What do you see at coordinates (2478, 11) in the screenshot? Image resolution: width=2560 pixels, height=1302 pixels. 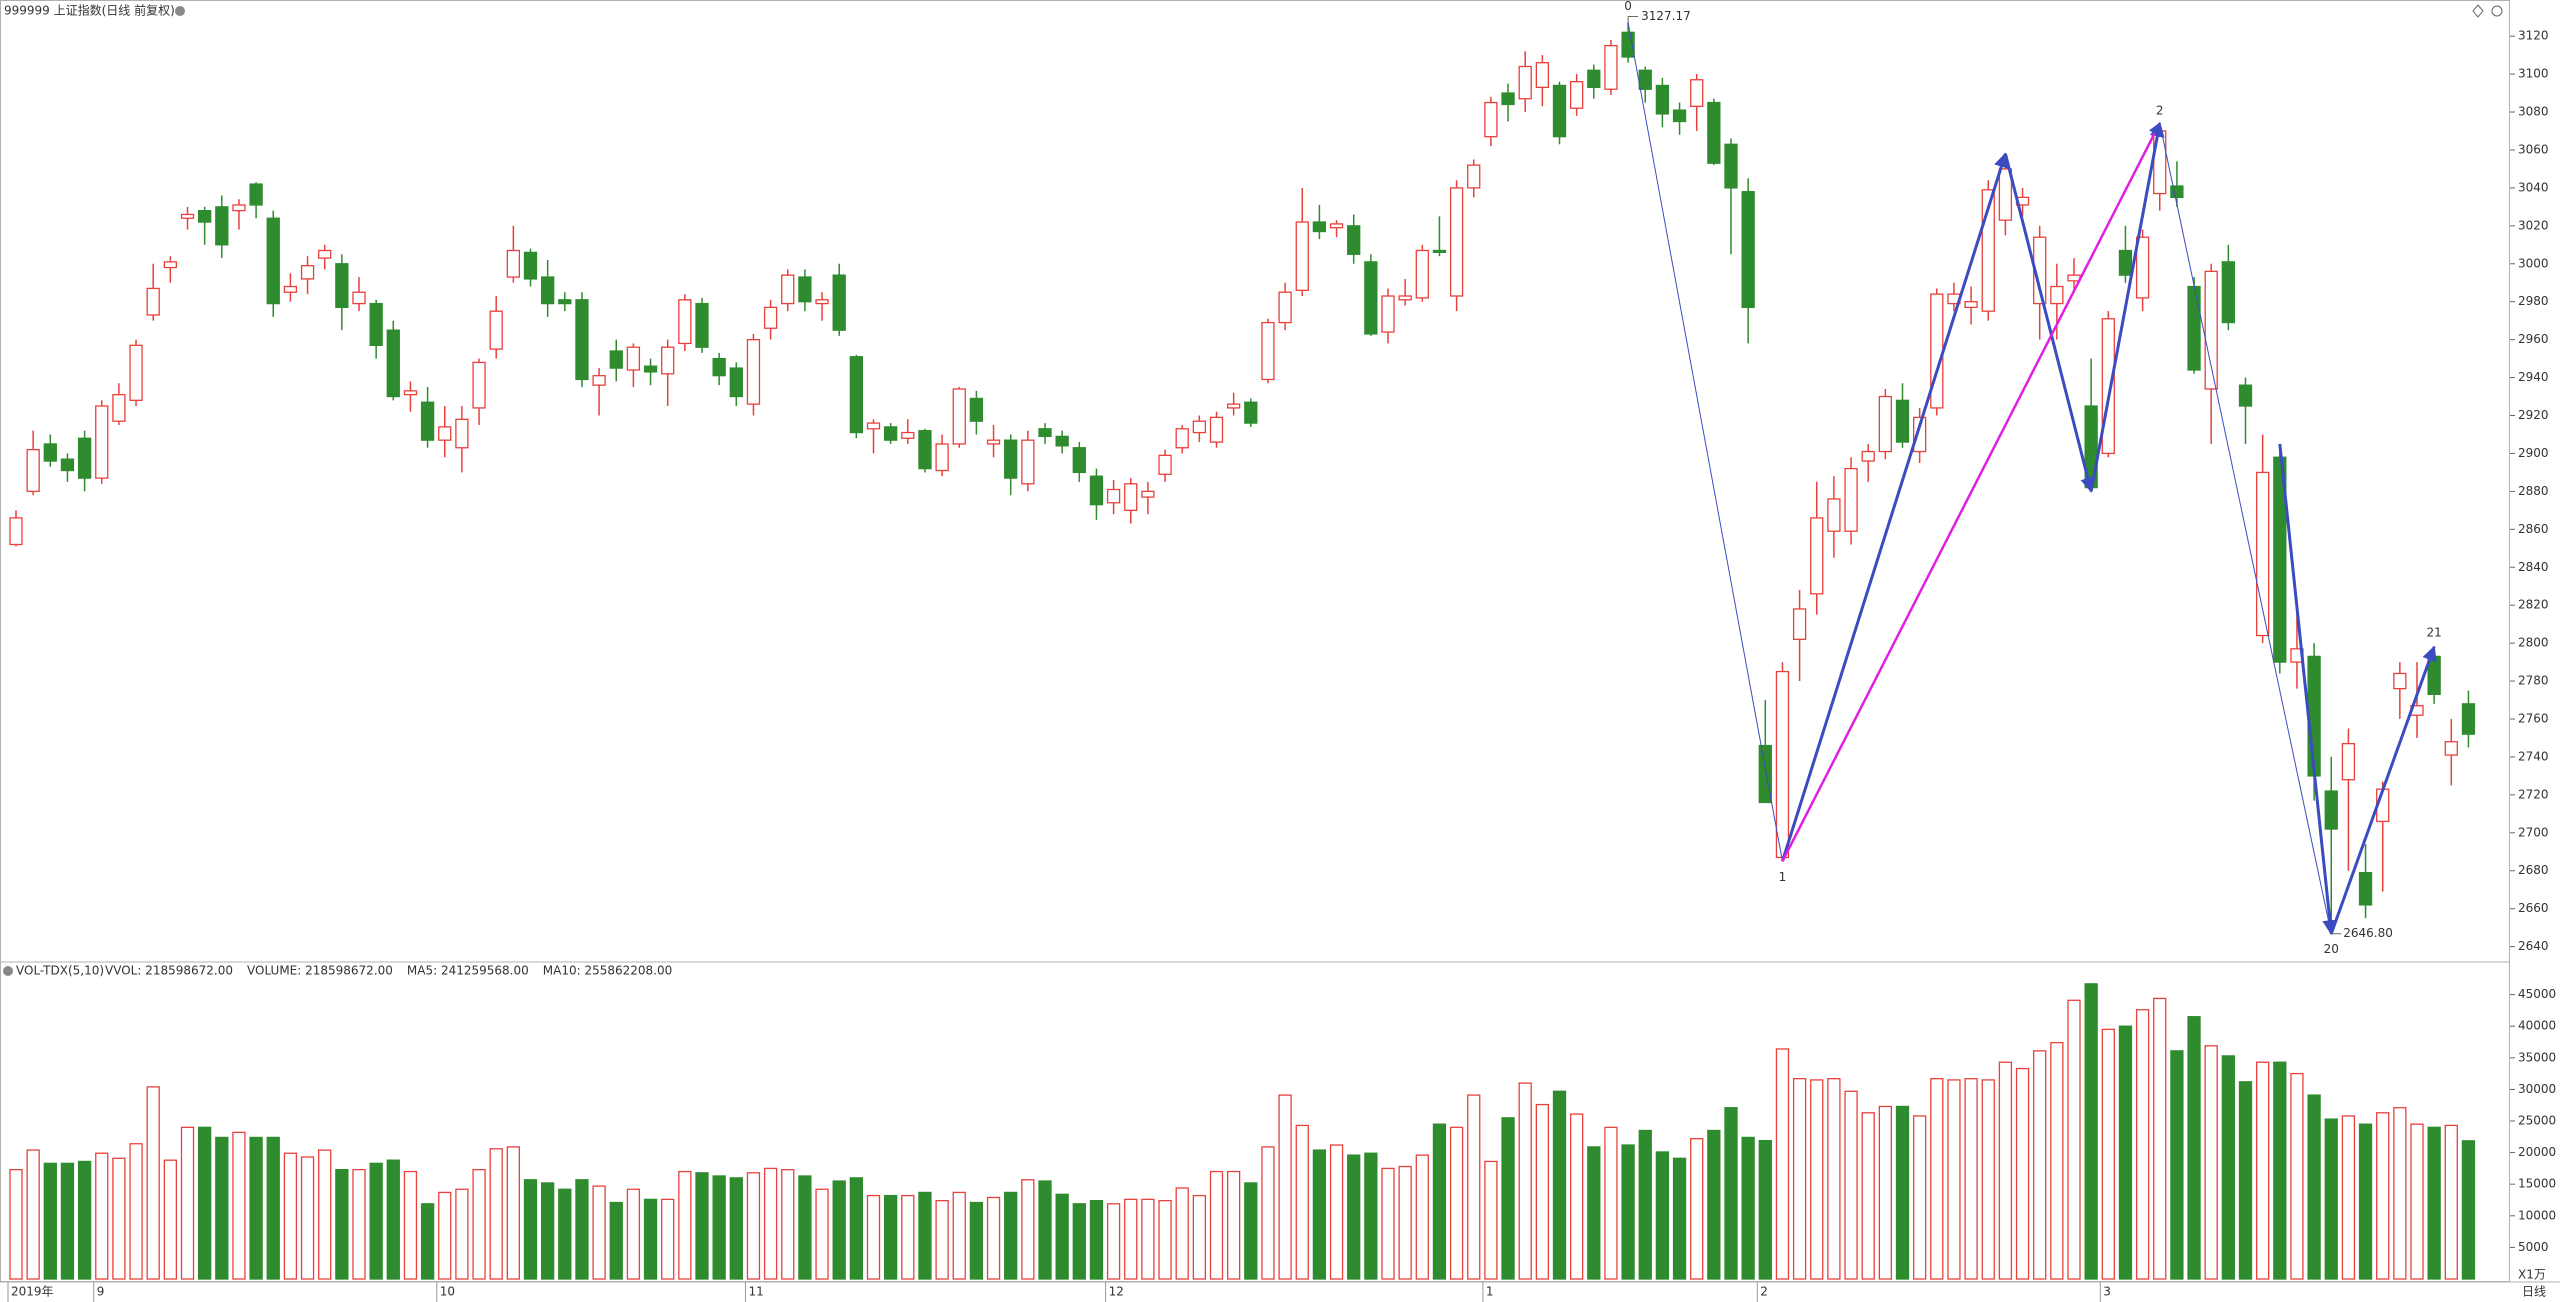 I see `diamond-icon` at bounding box center [2478, 11].